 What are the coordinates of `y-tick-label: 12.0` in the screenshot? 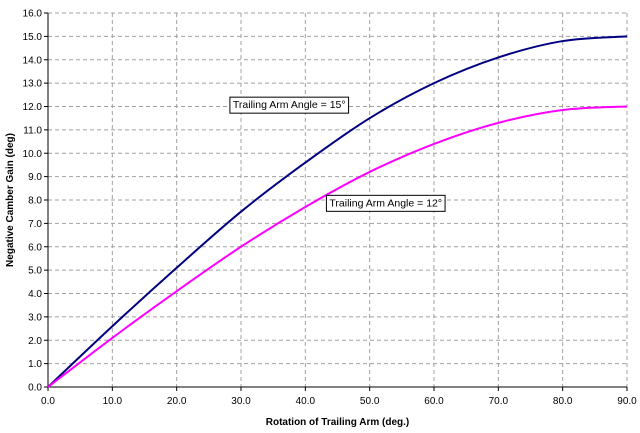 It's located at (33, 107).